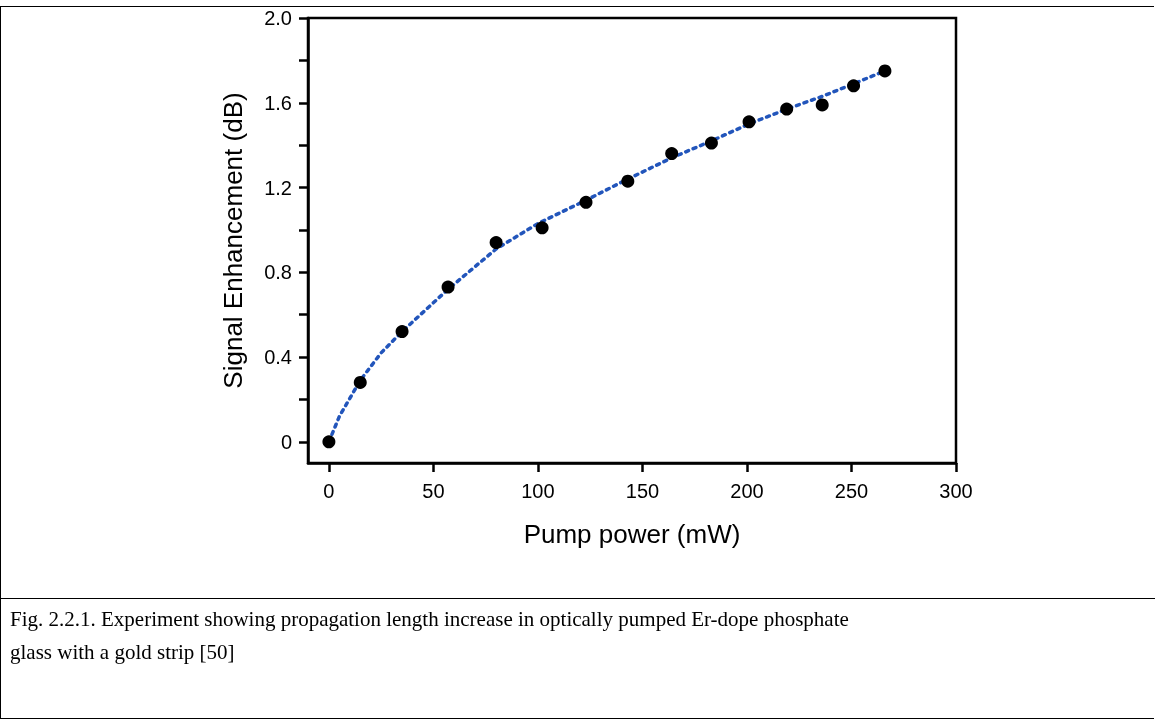 The image size is (1155, 719). I want to click on y-tick-label: 0.8, so click(278, 272).